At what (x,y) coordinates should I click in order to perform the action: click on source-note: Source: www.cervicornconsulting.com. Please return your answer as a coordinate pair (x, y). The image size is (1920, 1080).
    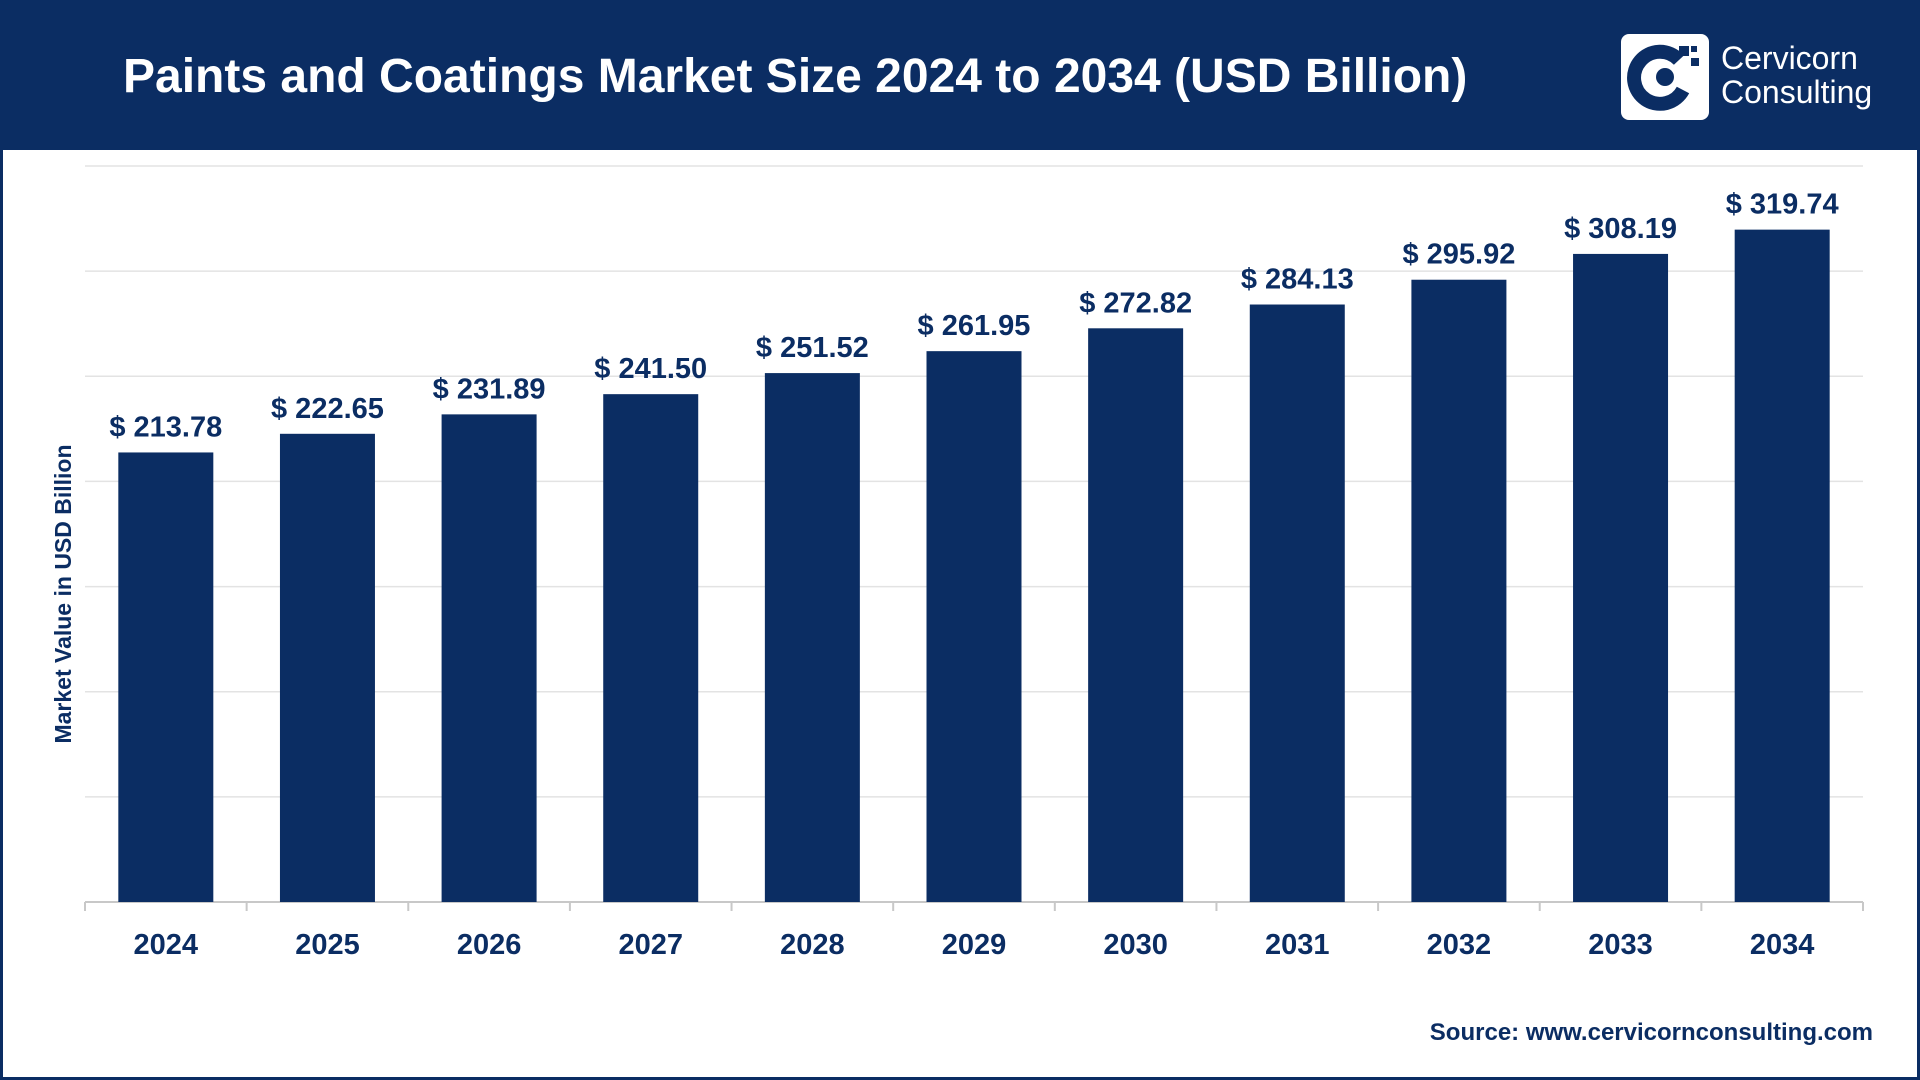
    Looking at the image, I should click on (1651, 1032).